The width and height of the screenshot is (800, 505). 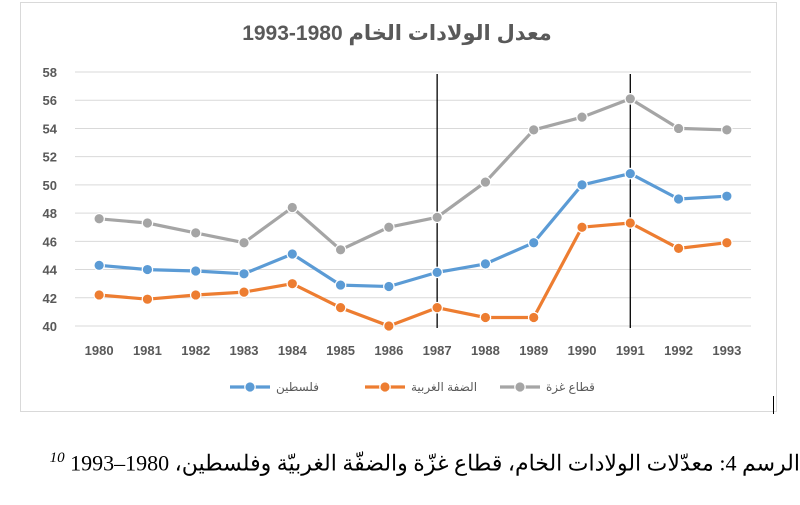 What do you see at coordinates (50, 270) in the screenshot?
I see `y-tick-label: 44` at bounding box center [50, 270].